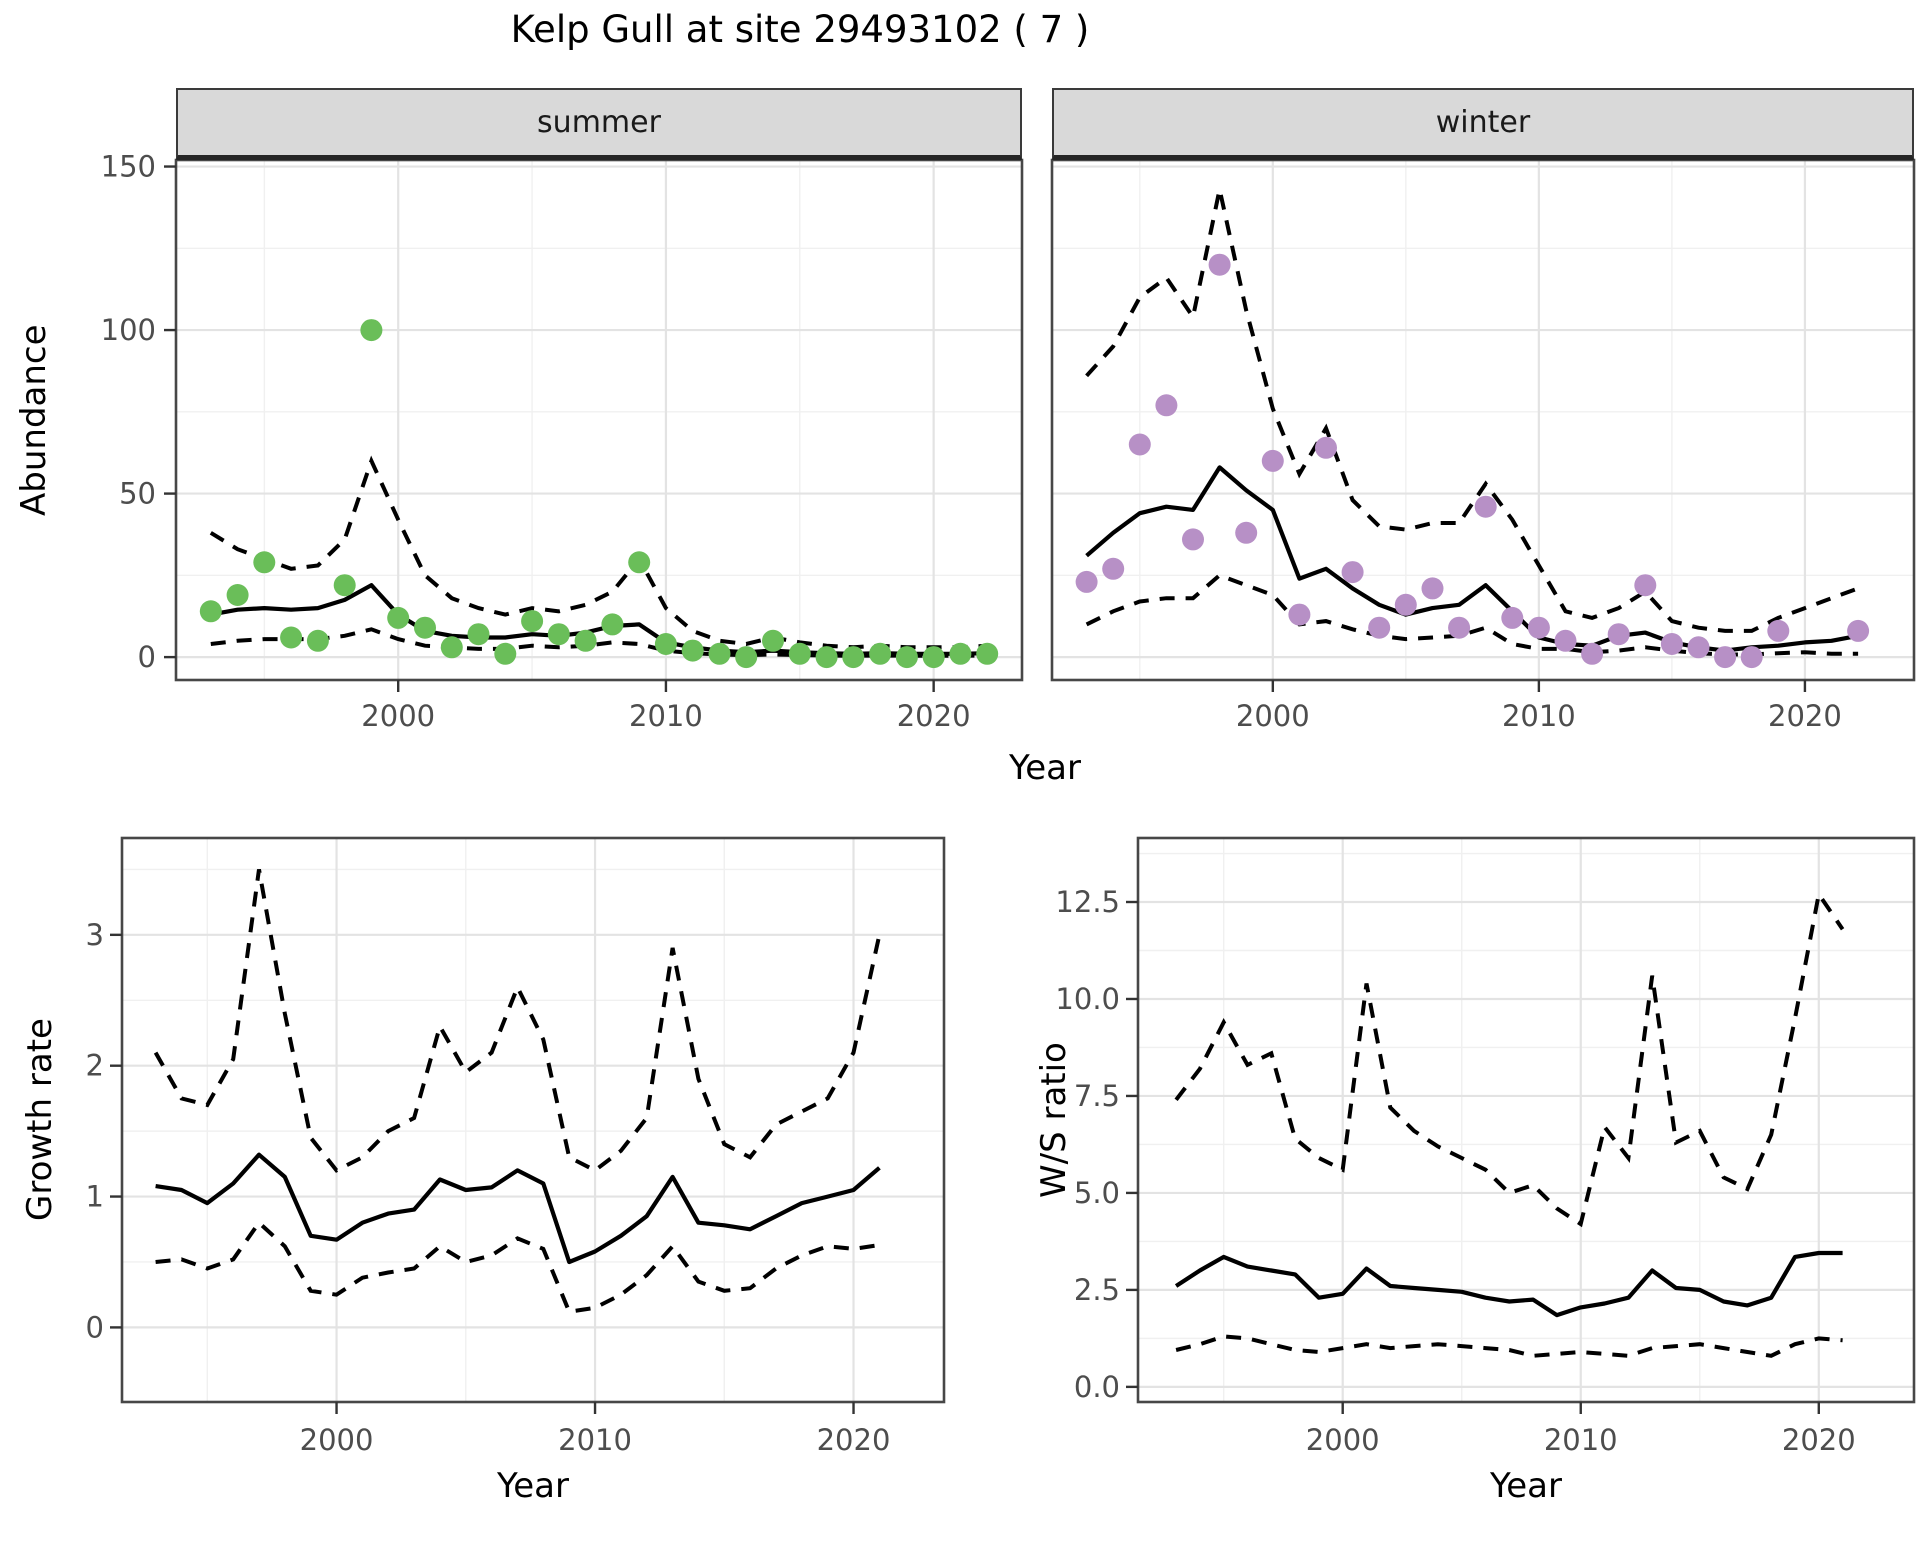 This screenshot has height=1560, width=1920. Describe the element at coordinates (128, 330) in the screenshot. I see `y-tick-label: 100` at that location.